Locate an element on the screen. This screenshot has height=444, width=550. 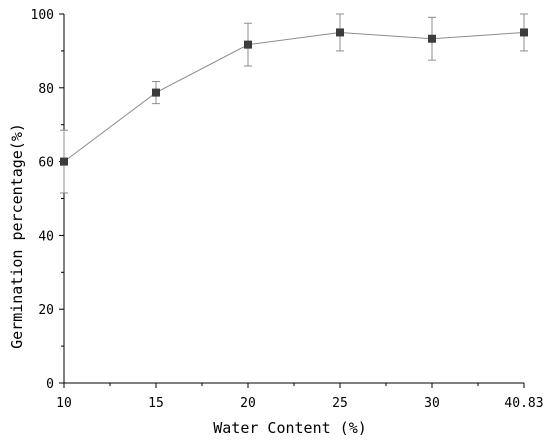
y-axis-title: Germination percentage(%) is located at coordinates (17, 236).